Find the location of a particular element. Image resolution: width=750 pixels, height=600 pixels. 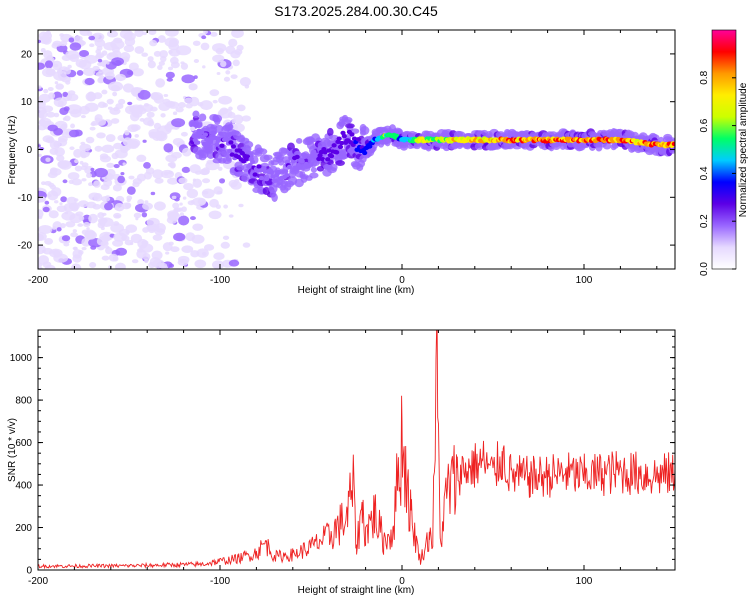

snr-y-axis-label: SNR (10 * v/v) is located at coordinates (12, 450).